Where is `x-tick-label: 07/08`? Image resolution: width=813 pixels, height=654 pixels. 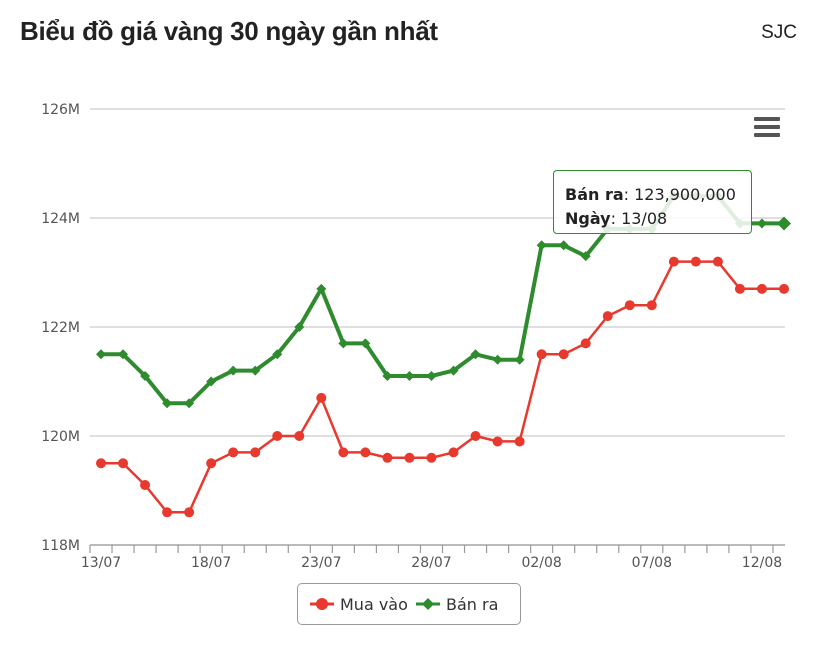
x-tick-label: 07/08 is located at coordinates (652, 563).